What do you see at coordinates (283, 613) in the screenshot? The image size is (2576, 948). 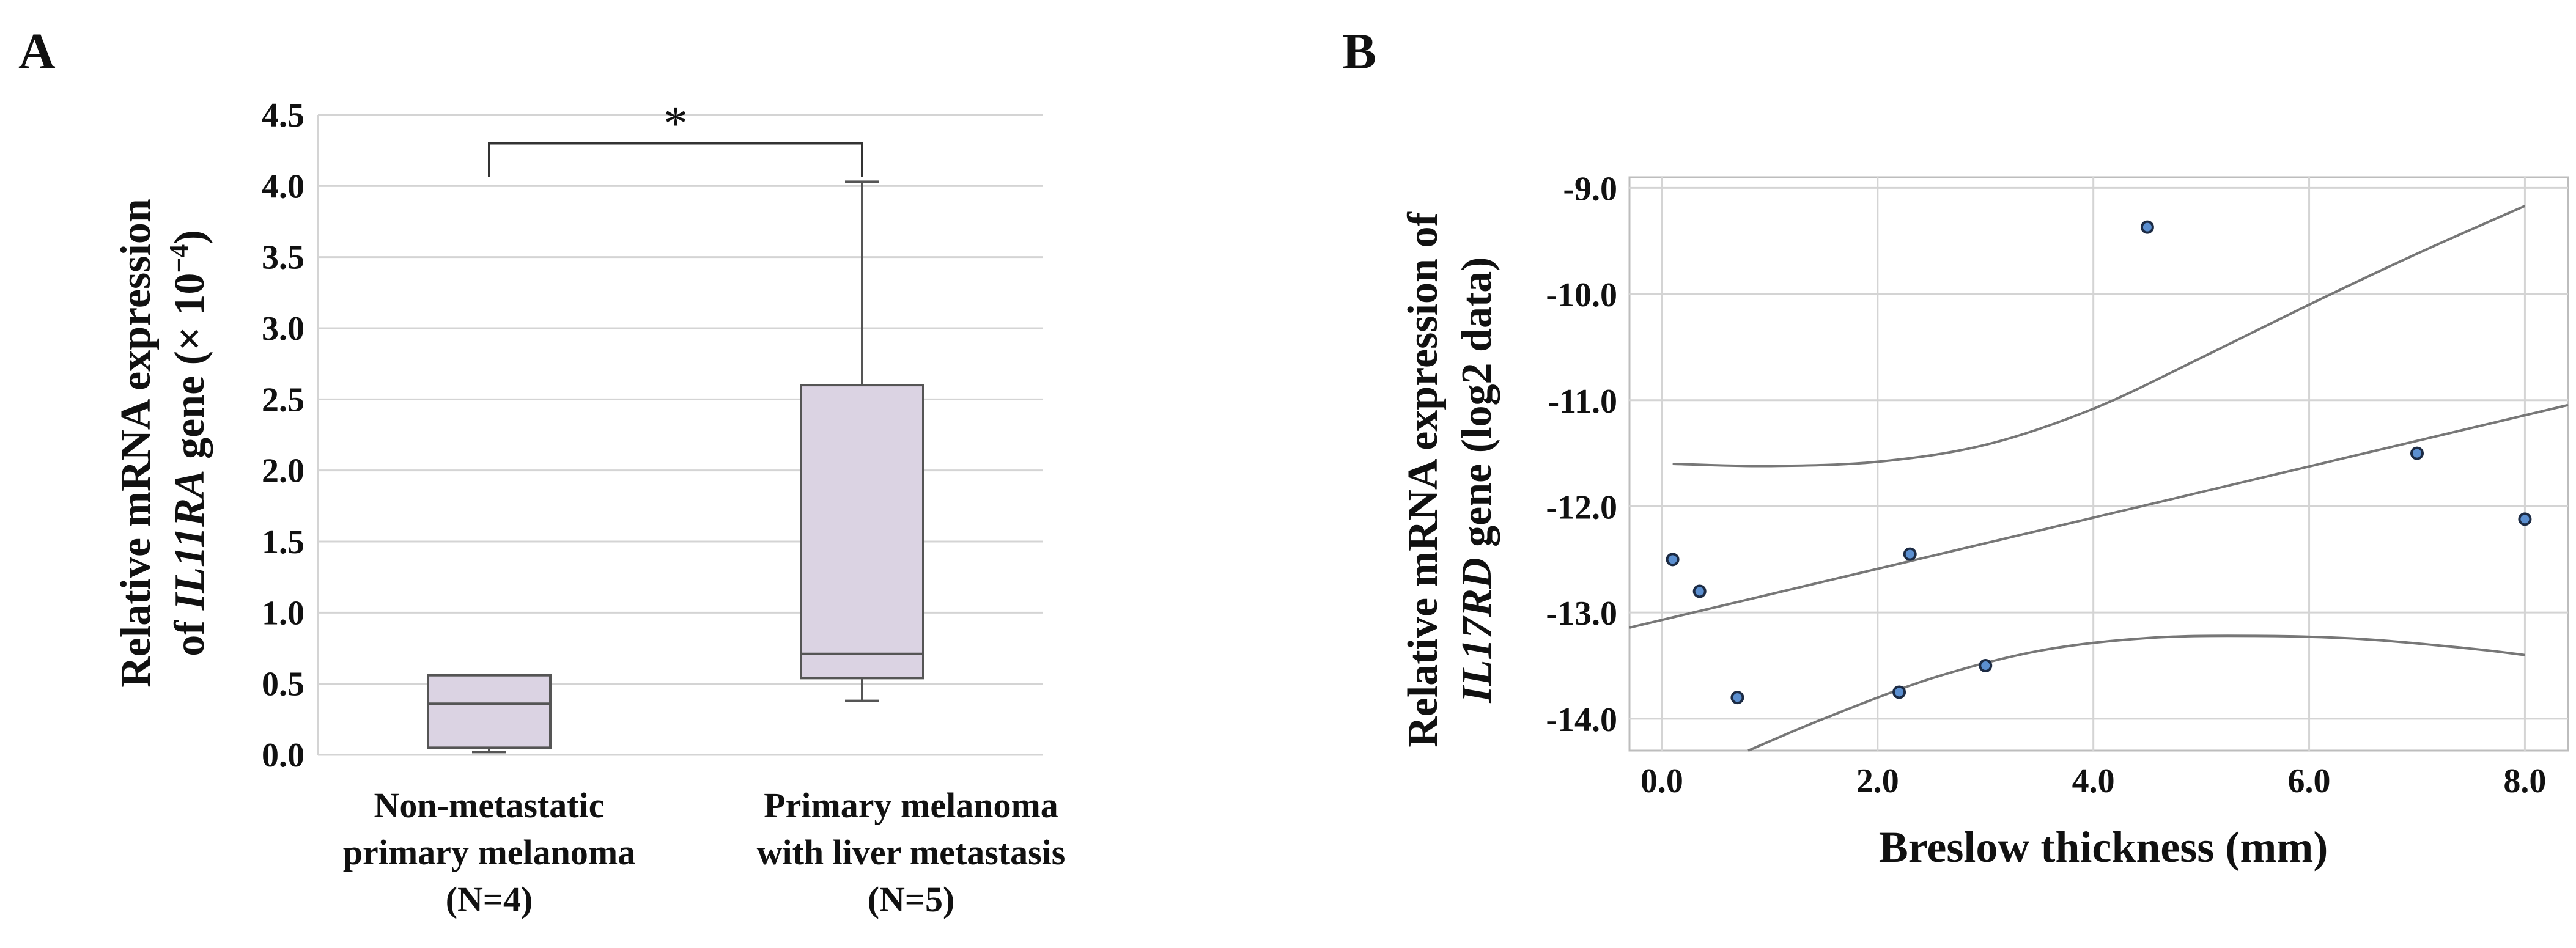 I see `a-y-tick-label: 1.0` at bounding box center [283, 613].